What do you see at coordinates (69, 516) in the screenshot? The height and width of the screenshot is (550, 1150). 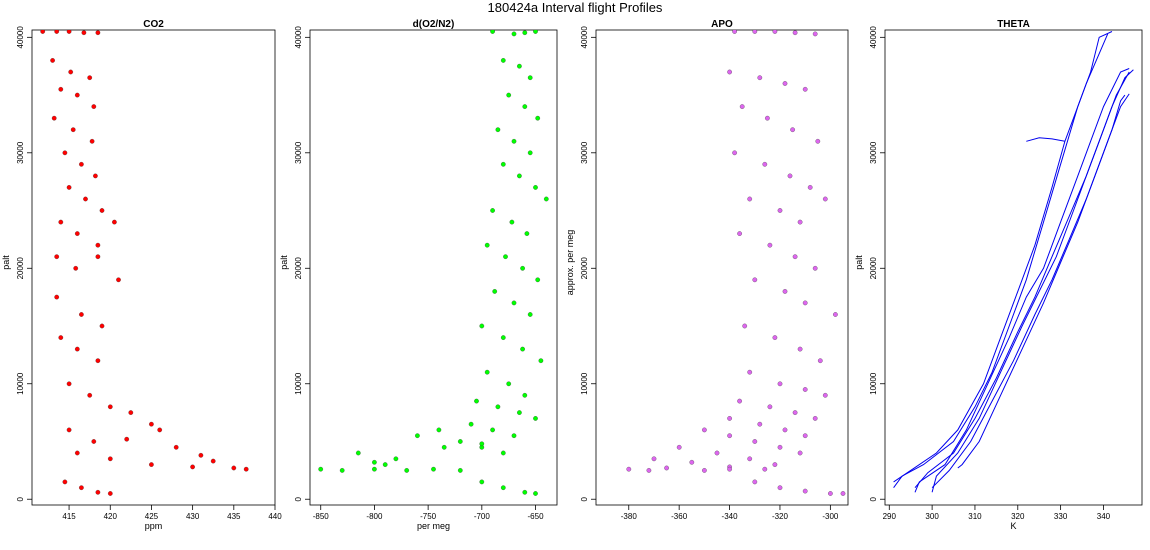 I see `x-tick-label: 415` at bounding box center [69, 516].